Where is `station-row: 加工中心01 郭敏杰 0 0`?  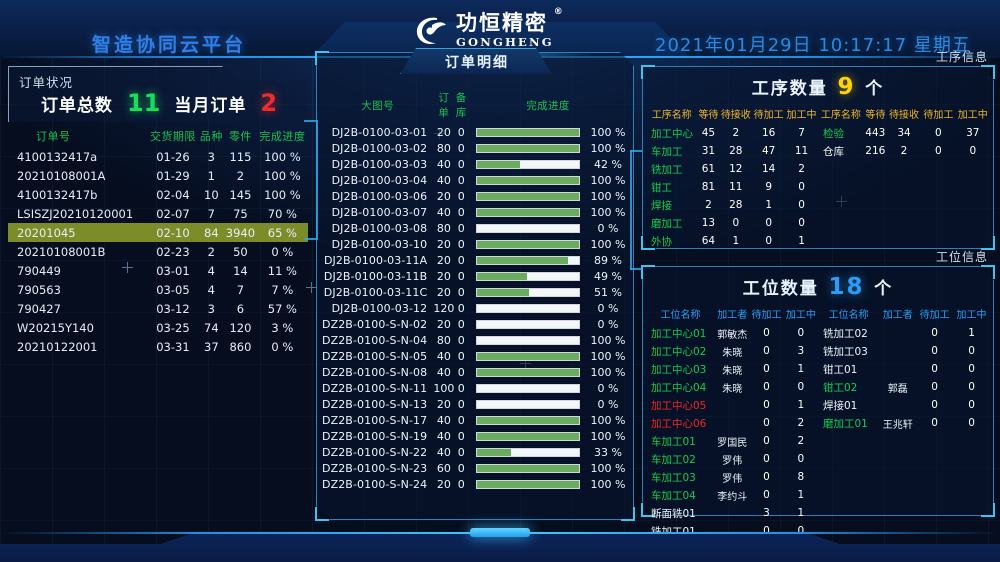 station-row: 加工中心01 郭敏杰 0 0 is located at coordinates (732, 333).